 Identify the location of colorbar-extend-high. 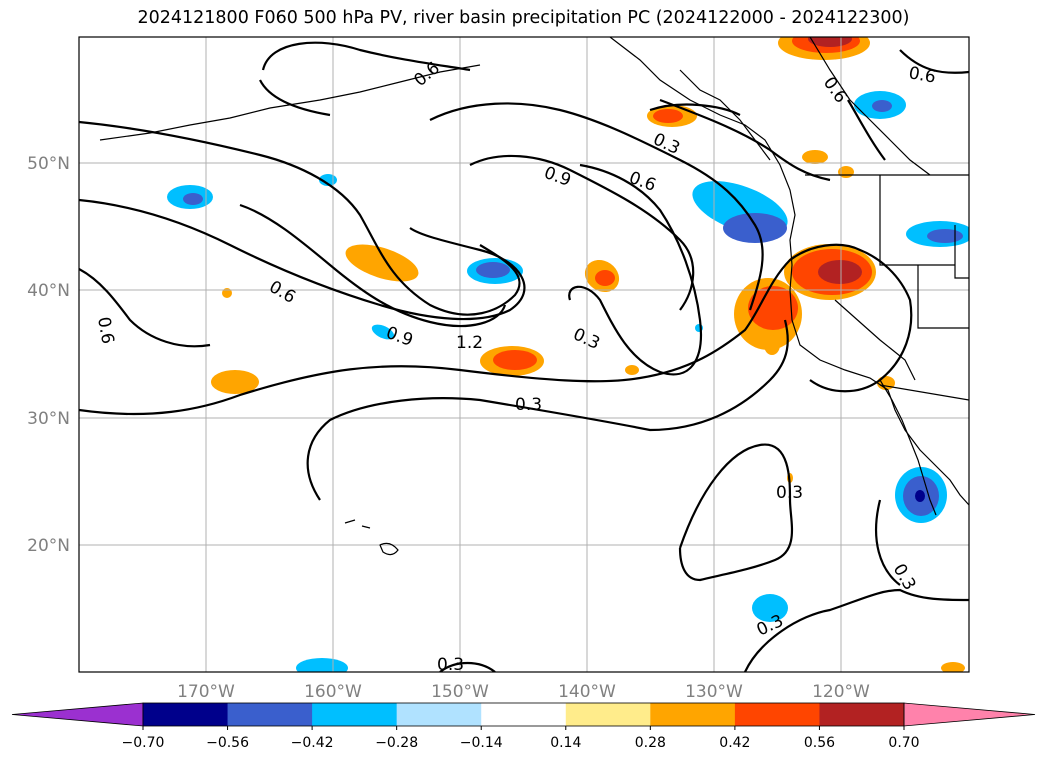
(969, 714).